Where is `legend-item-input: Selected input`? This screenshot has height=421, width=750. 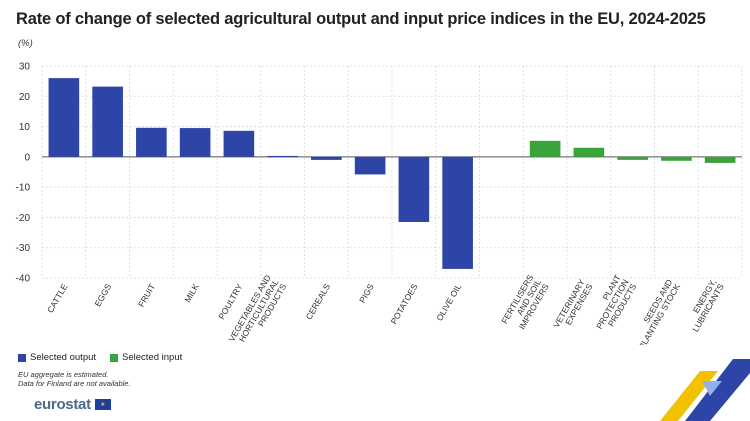 legend-item-input: Selected input is located at coordinates (146, 357).